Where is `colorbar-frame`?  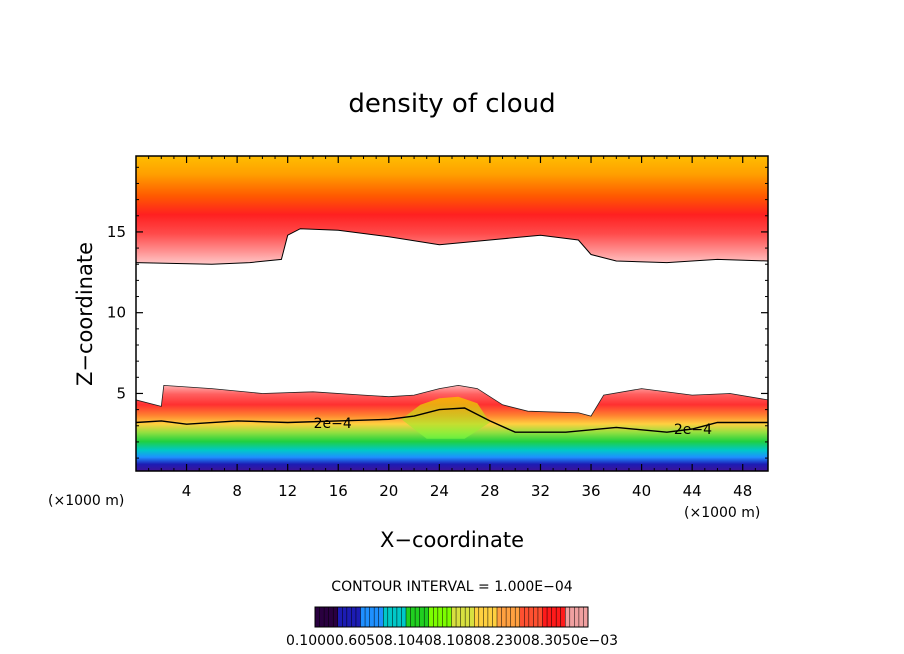 colorbar-frame is located at coordinates (451, 617).